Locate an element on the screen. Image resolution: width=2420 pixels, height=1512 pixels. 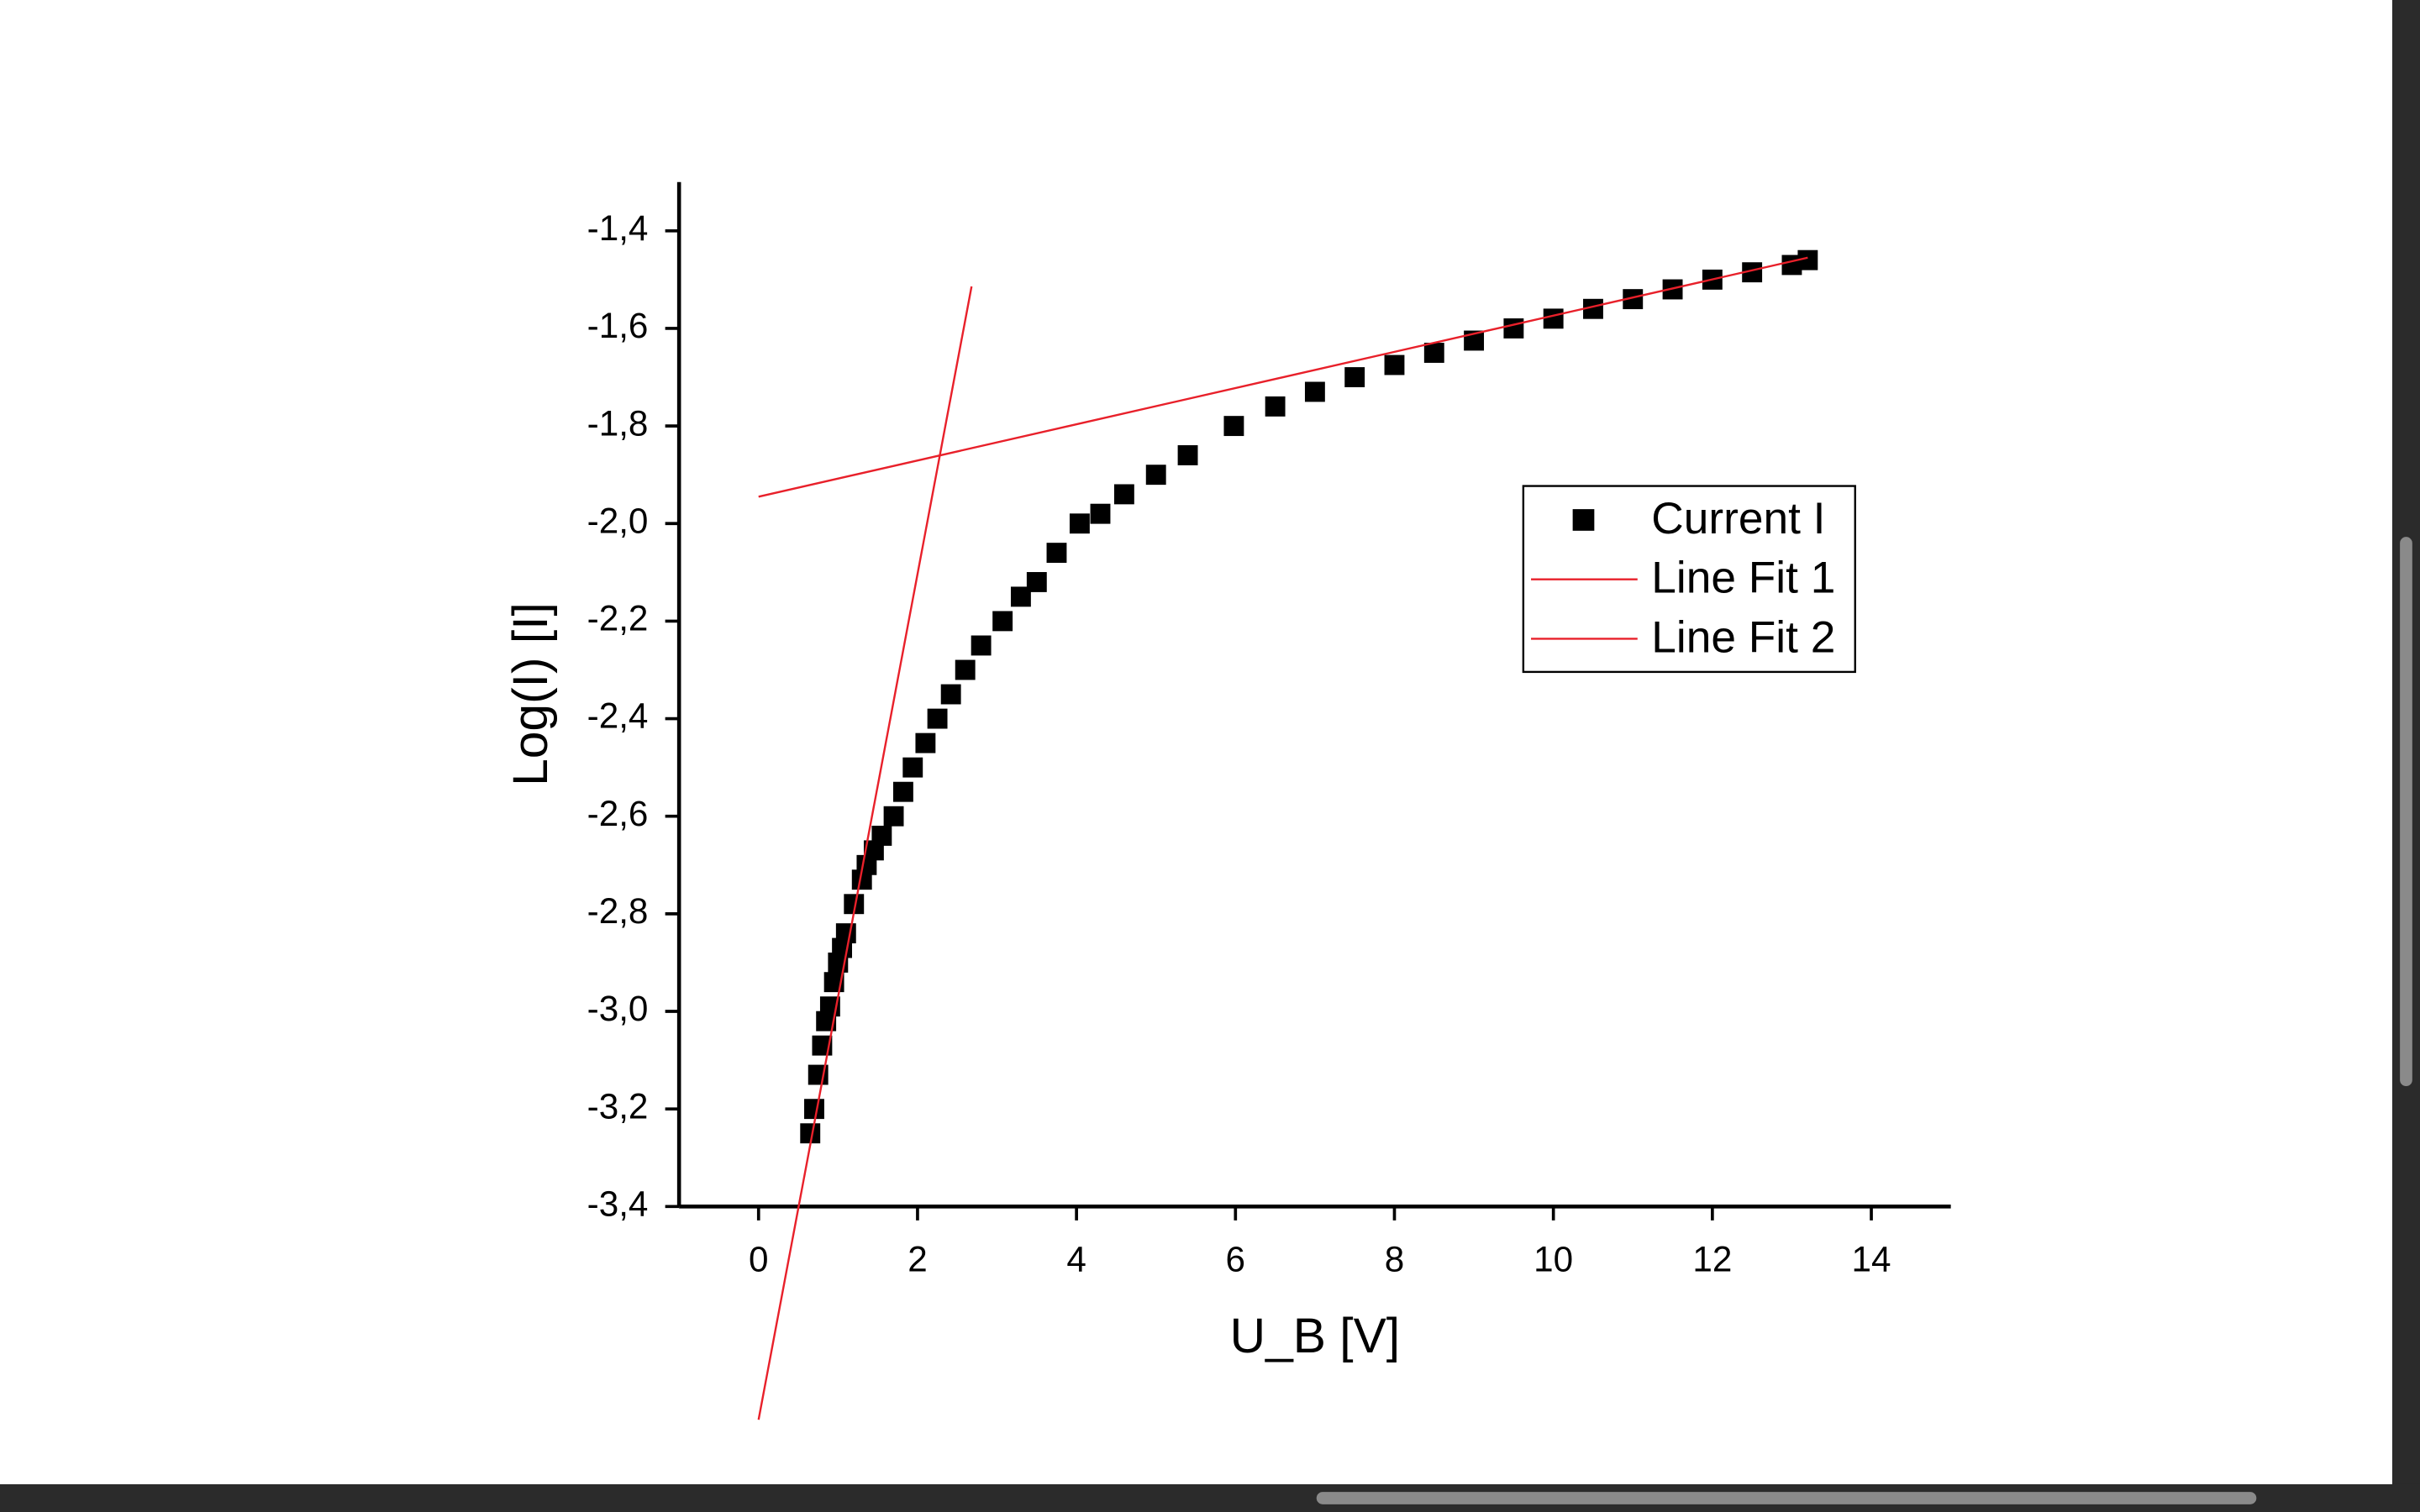
y-tick-label: -3,0 is located at coordinates (618, 1008).